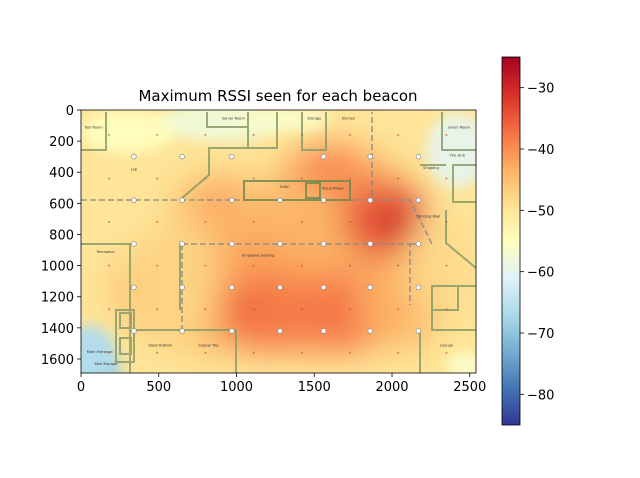 This screenshot has width=640, height=478. Describe the element at coordinates (431, 168) in the screenshot. I see `room-label: Shipping` at that location.